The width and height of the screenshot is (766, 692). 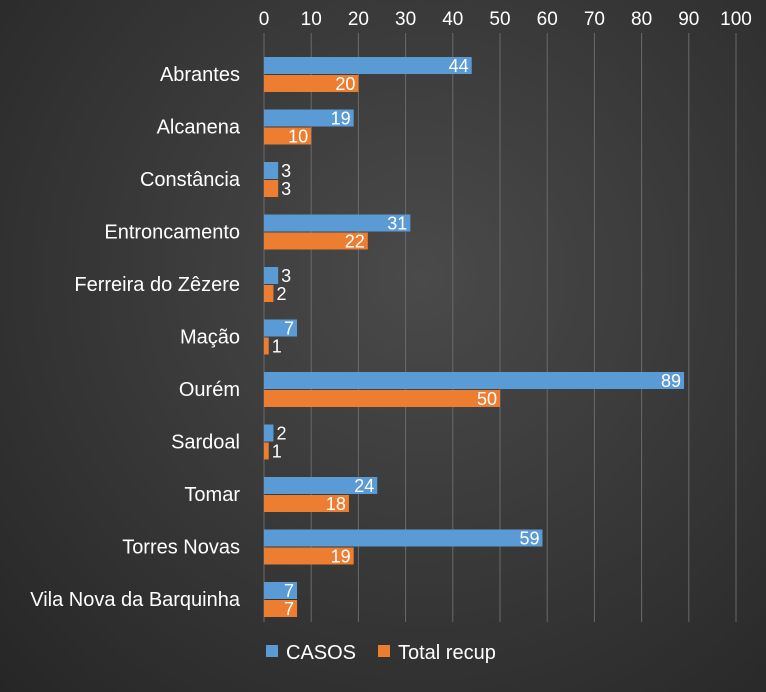 I want to click on data-label: 22, so click(x=355, y=242).